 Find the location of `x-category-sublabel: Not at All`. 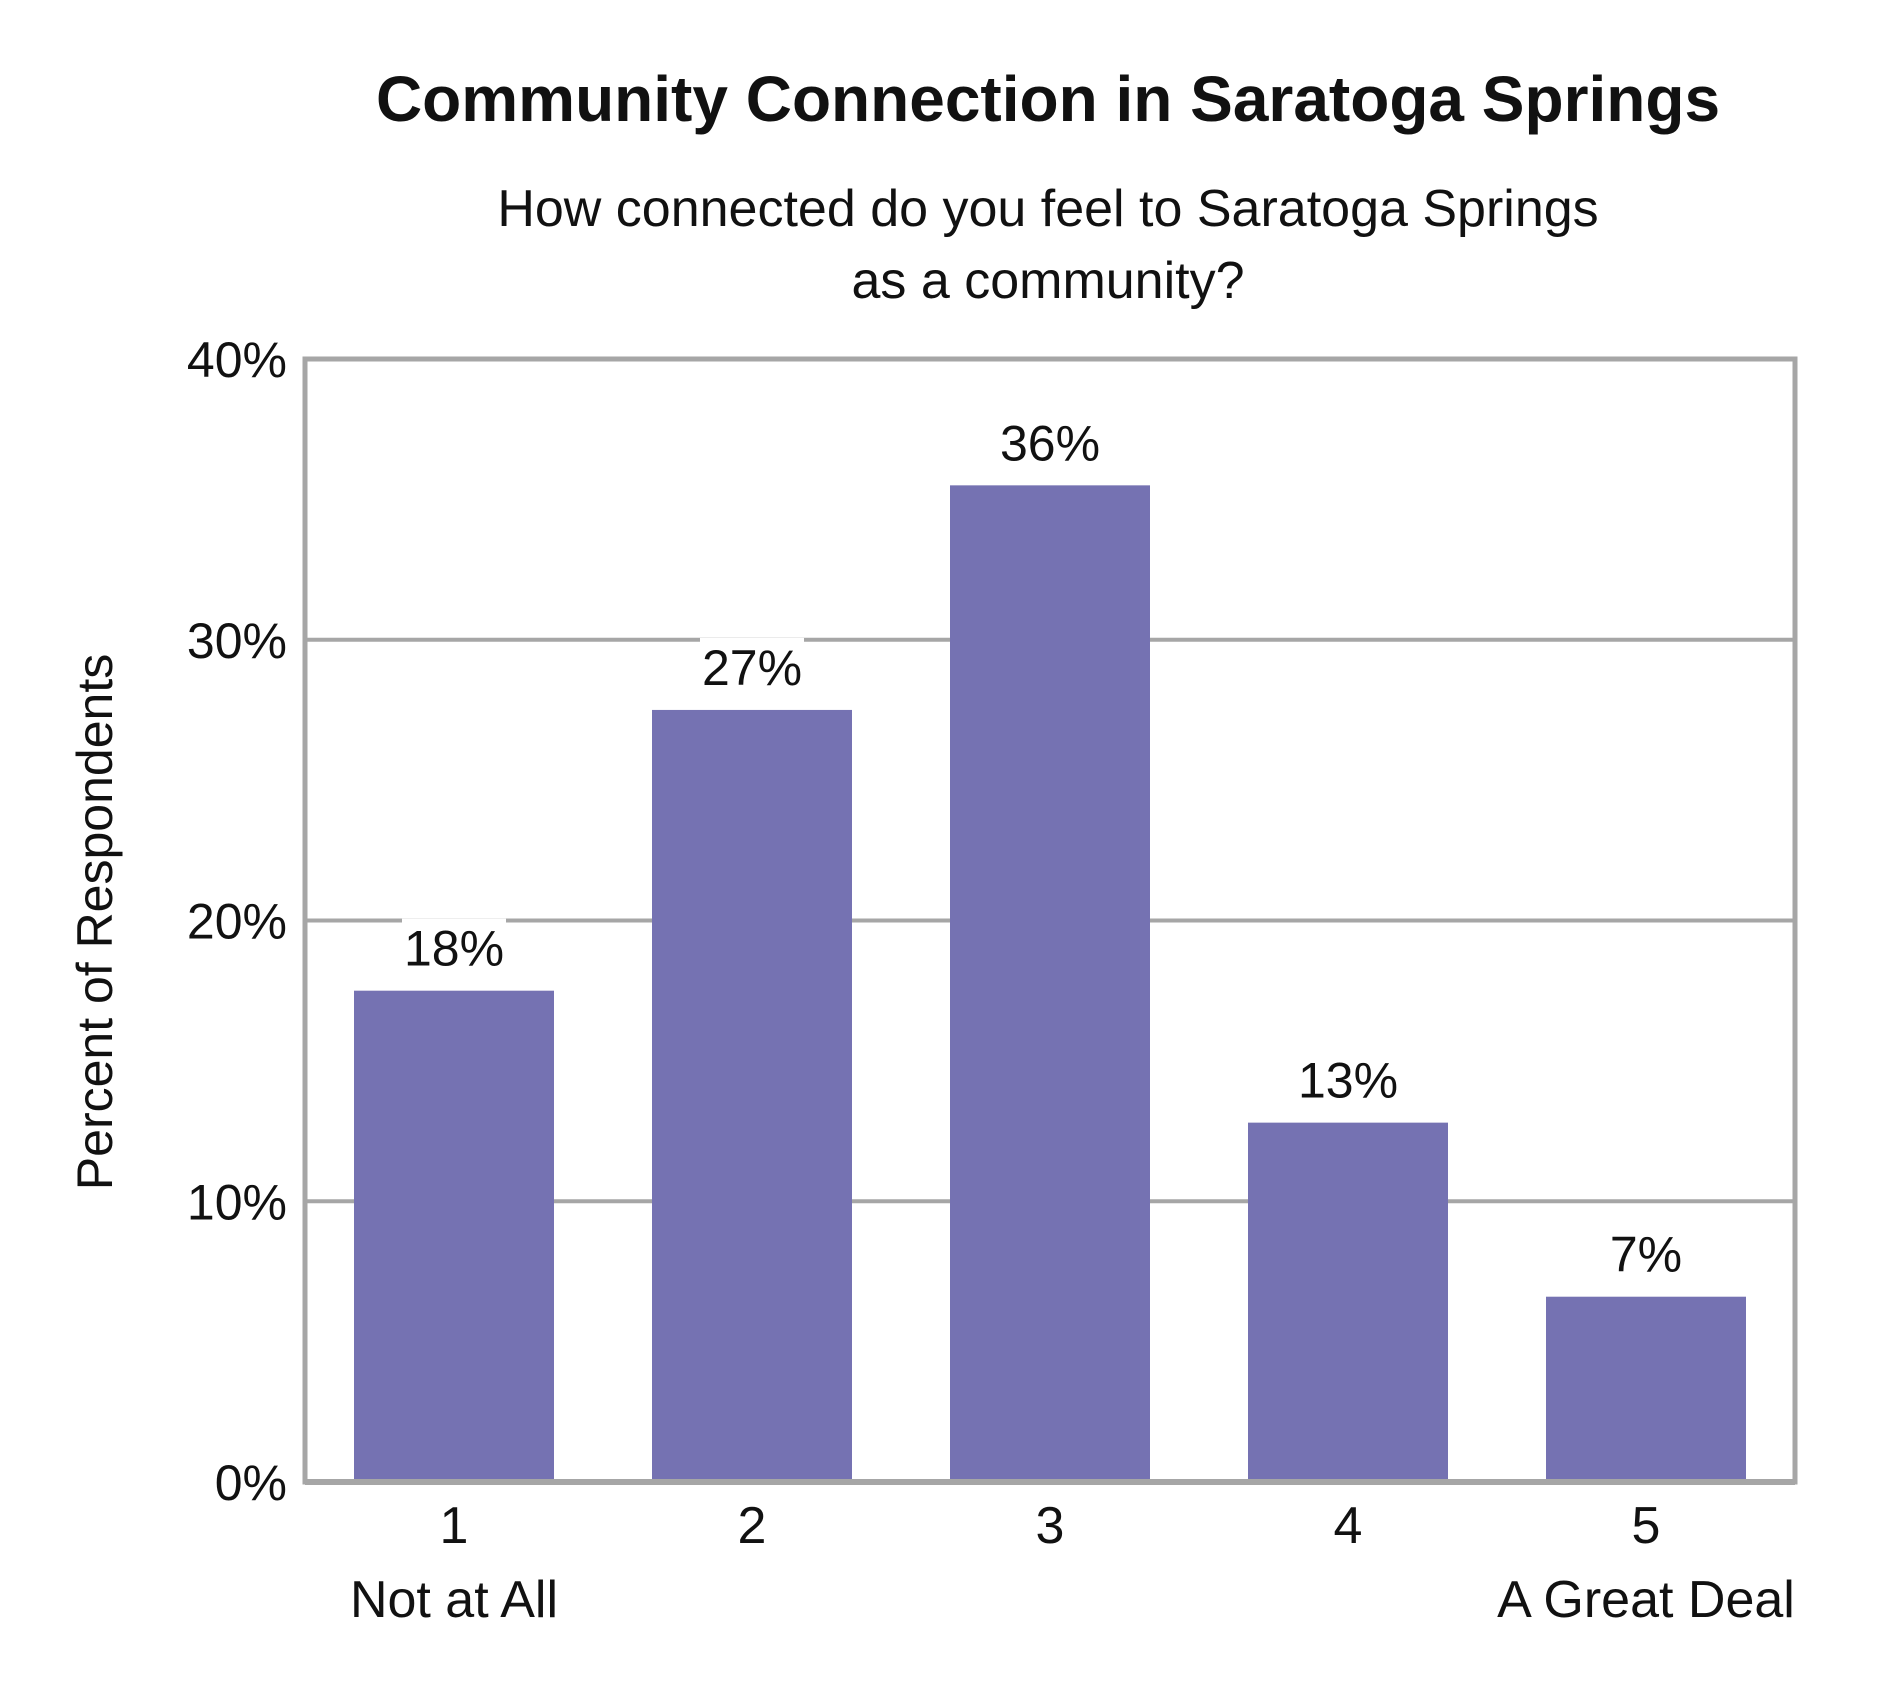

x-category-sublabel: Not at All is located at coordinates (454, 1600).